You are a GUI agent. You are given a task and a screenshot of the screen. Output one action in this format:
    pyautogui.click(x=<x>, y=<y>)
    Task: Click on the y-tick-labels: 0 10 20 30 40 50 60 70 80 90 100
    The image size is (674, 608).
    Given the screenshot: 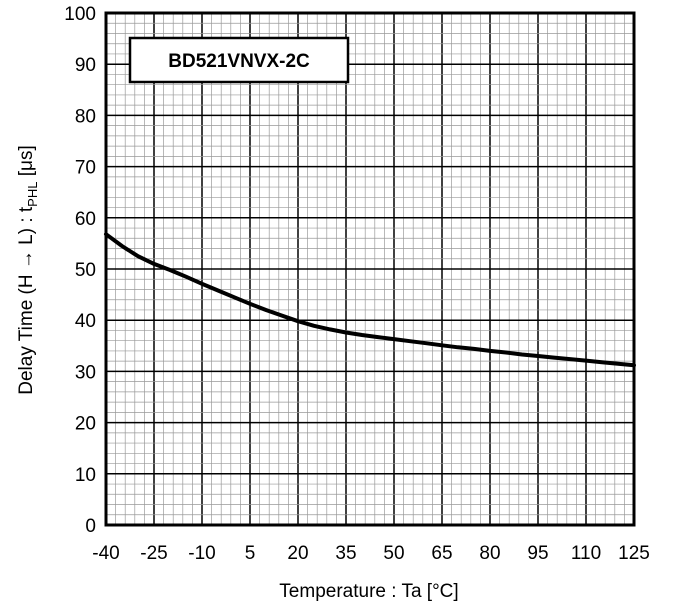 What is the action you would take?
    pyautogui.click(x=80, y=270)
    